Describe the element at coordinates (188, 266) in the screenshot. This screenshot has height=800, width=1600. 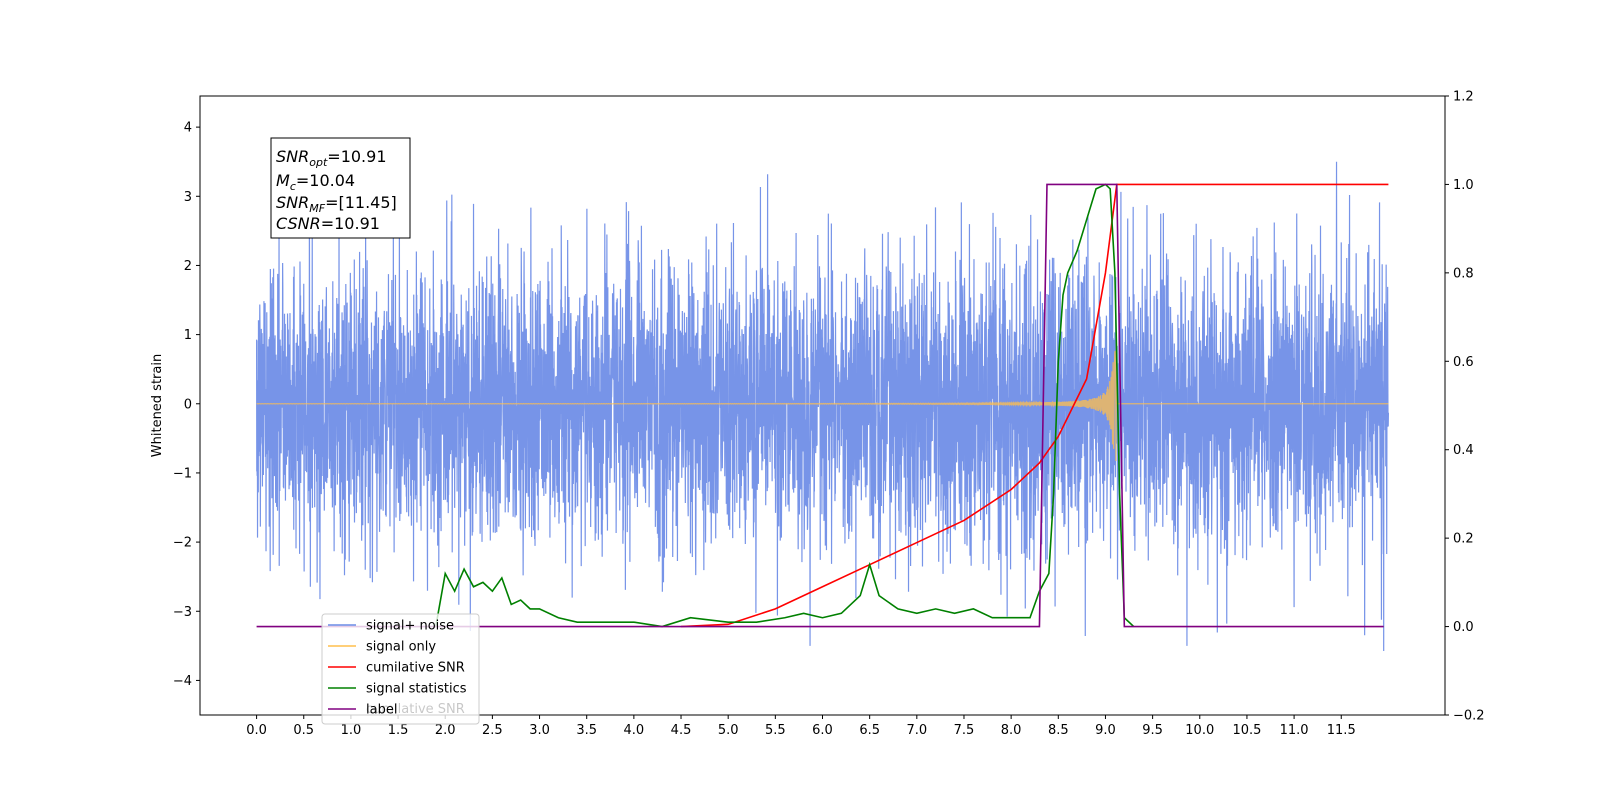
I see `y-tick-label-left: 2` at that location.